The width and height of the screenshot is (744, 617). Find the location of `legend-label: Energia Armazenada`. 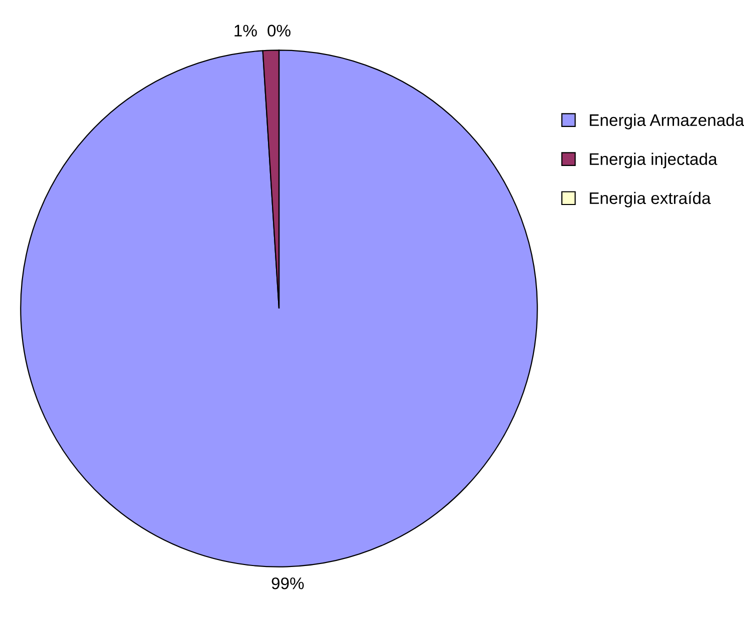

legend-label: Energia Armazenada is located at coordinates (667, 122).